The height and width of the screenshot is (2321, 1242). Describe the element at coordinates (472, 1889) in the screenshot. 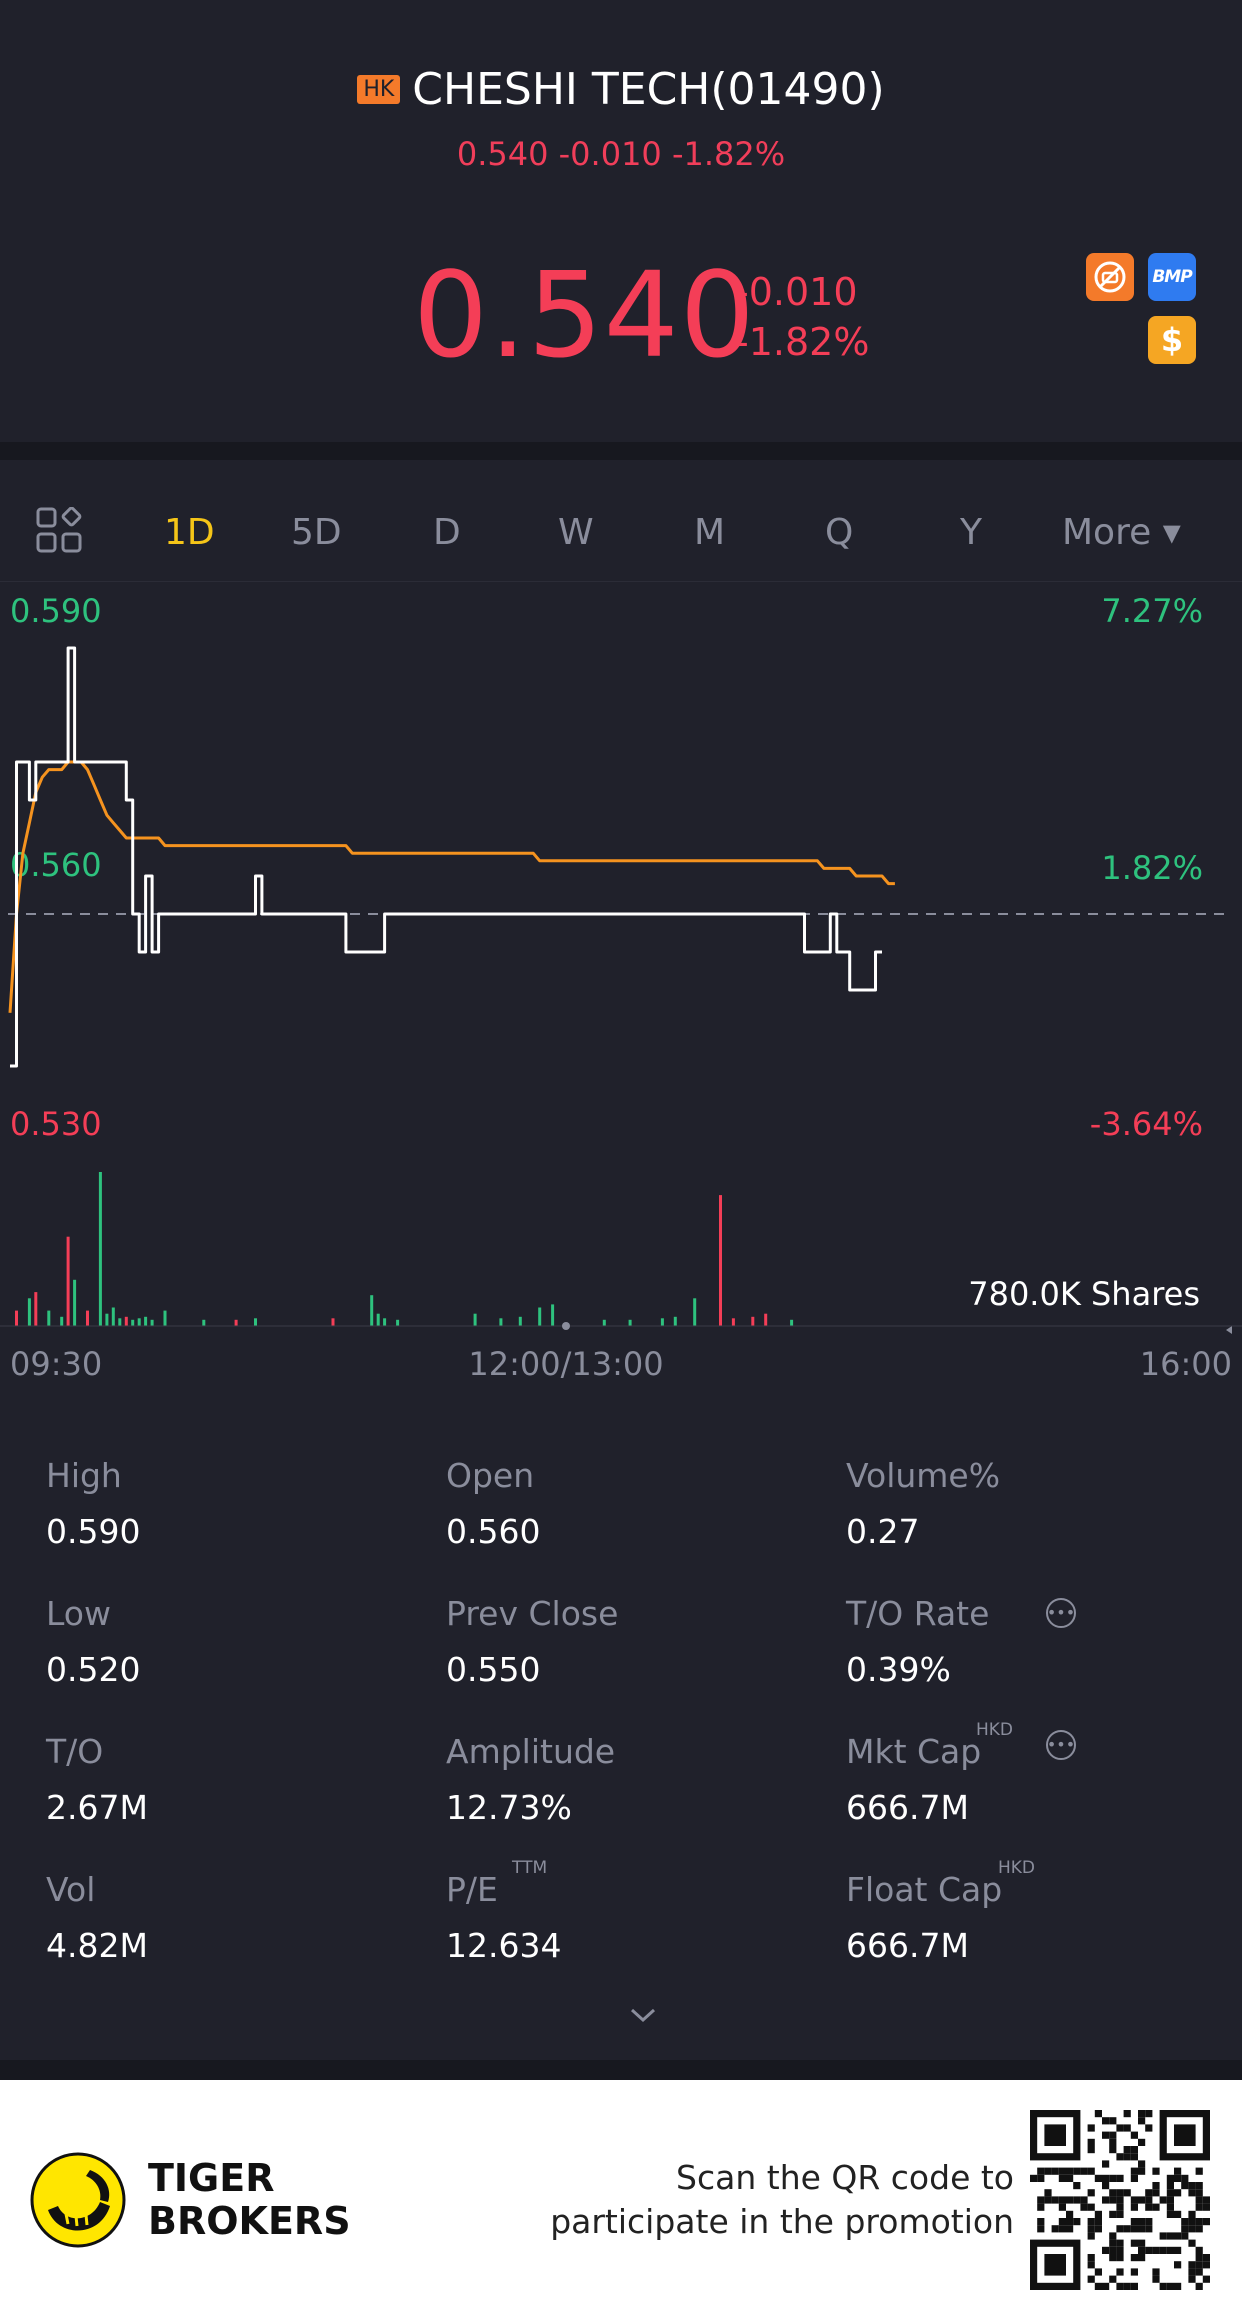

I see `stat-label-pe: P/E` at that location.